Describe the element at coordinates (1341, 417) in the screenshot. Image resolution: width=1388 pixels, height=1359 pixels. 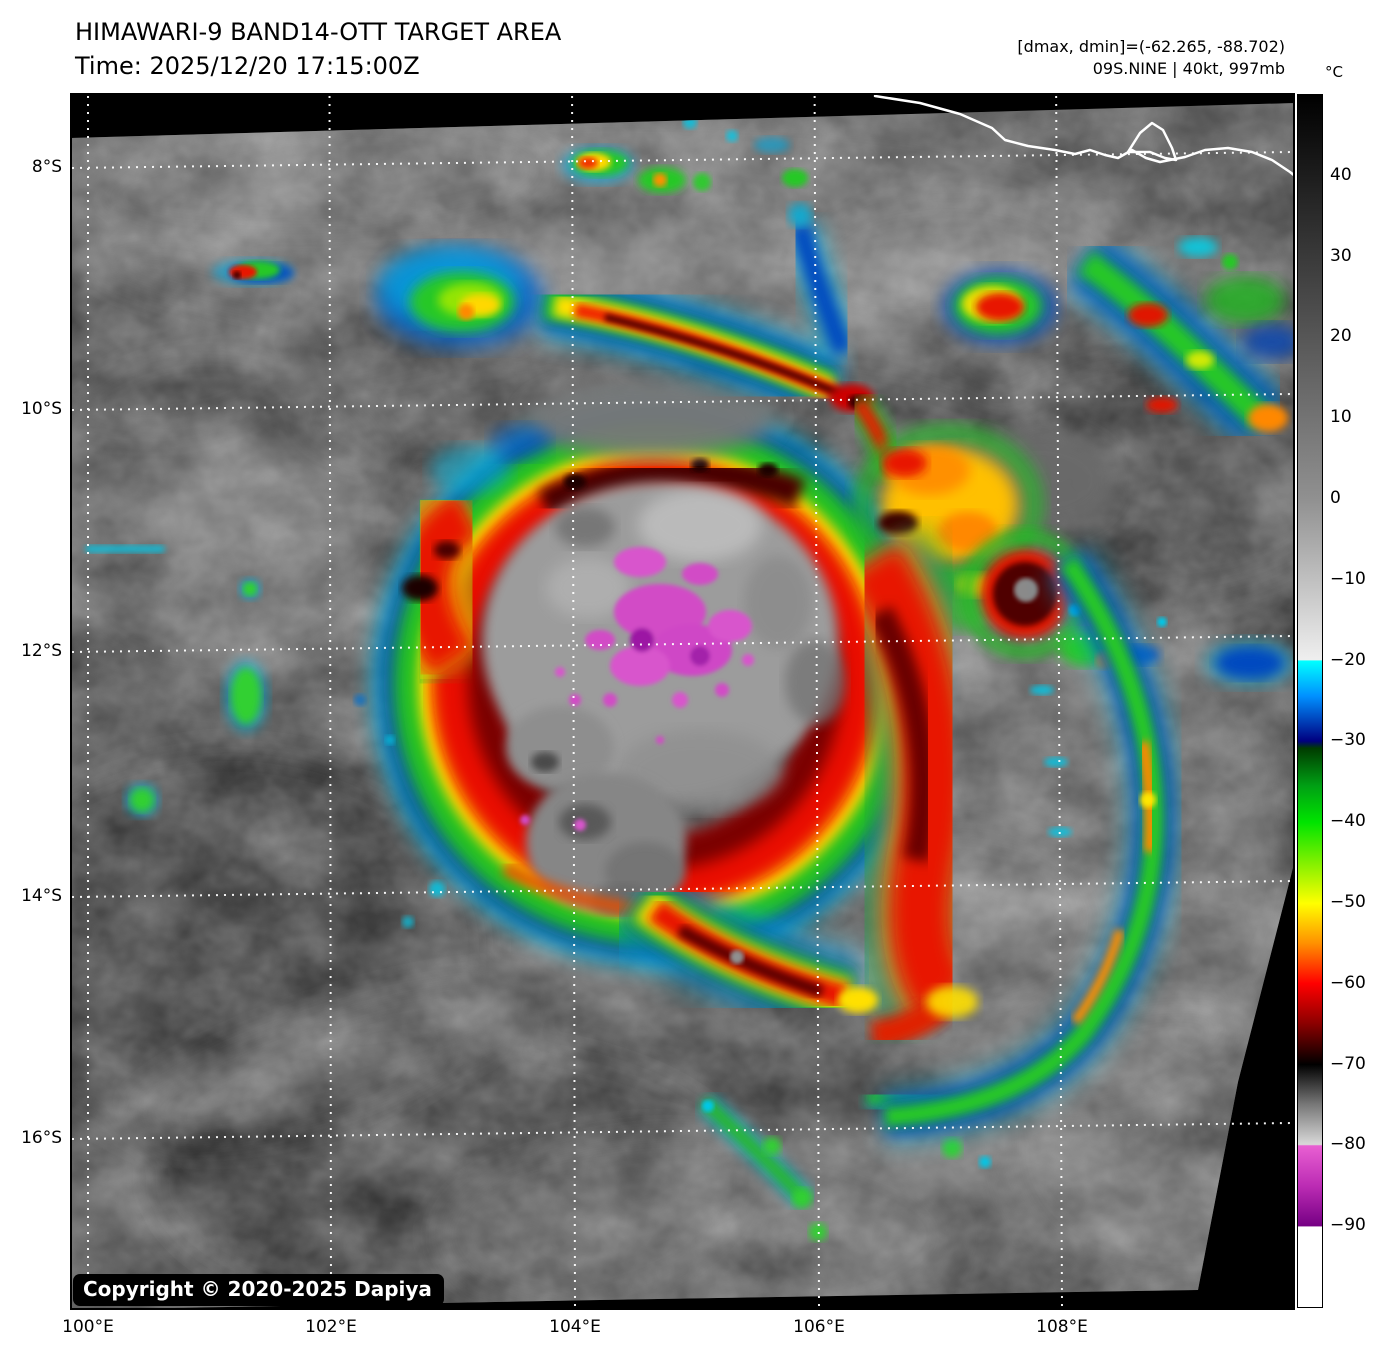
I see `colorbar-tick-label: 10` at that location.